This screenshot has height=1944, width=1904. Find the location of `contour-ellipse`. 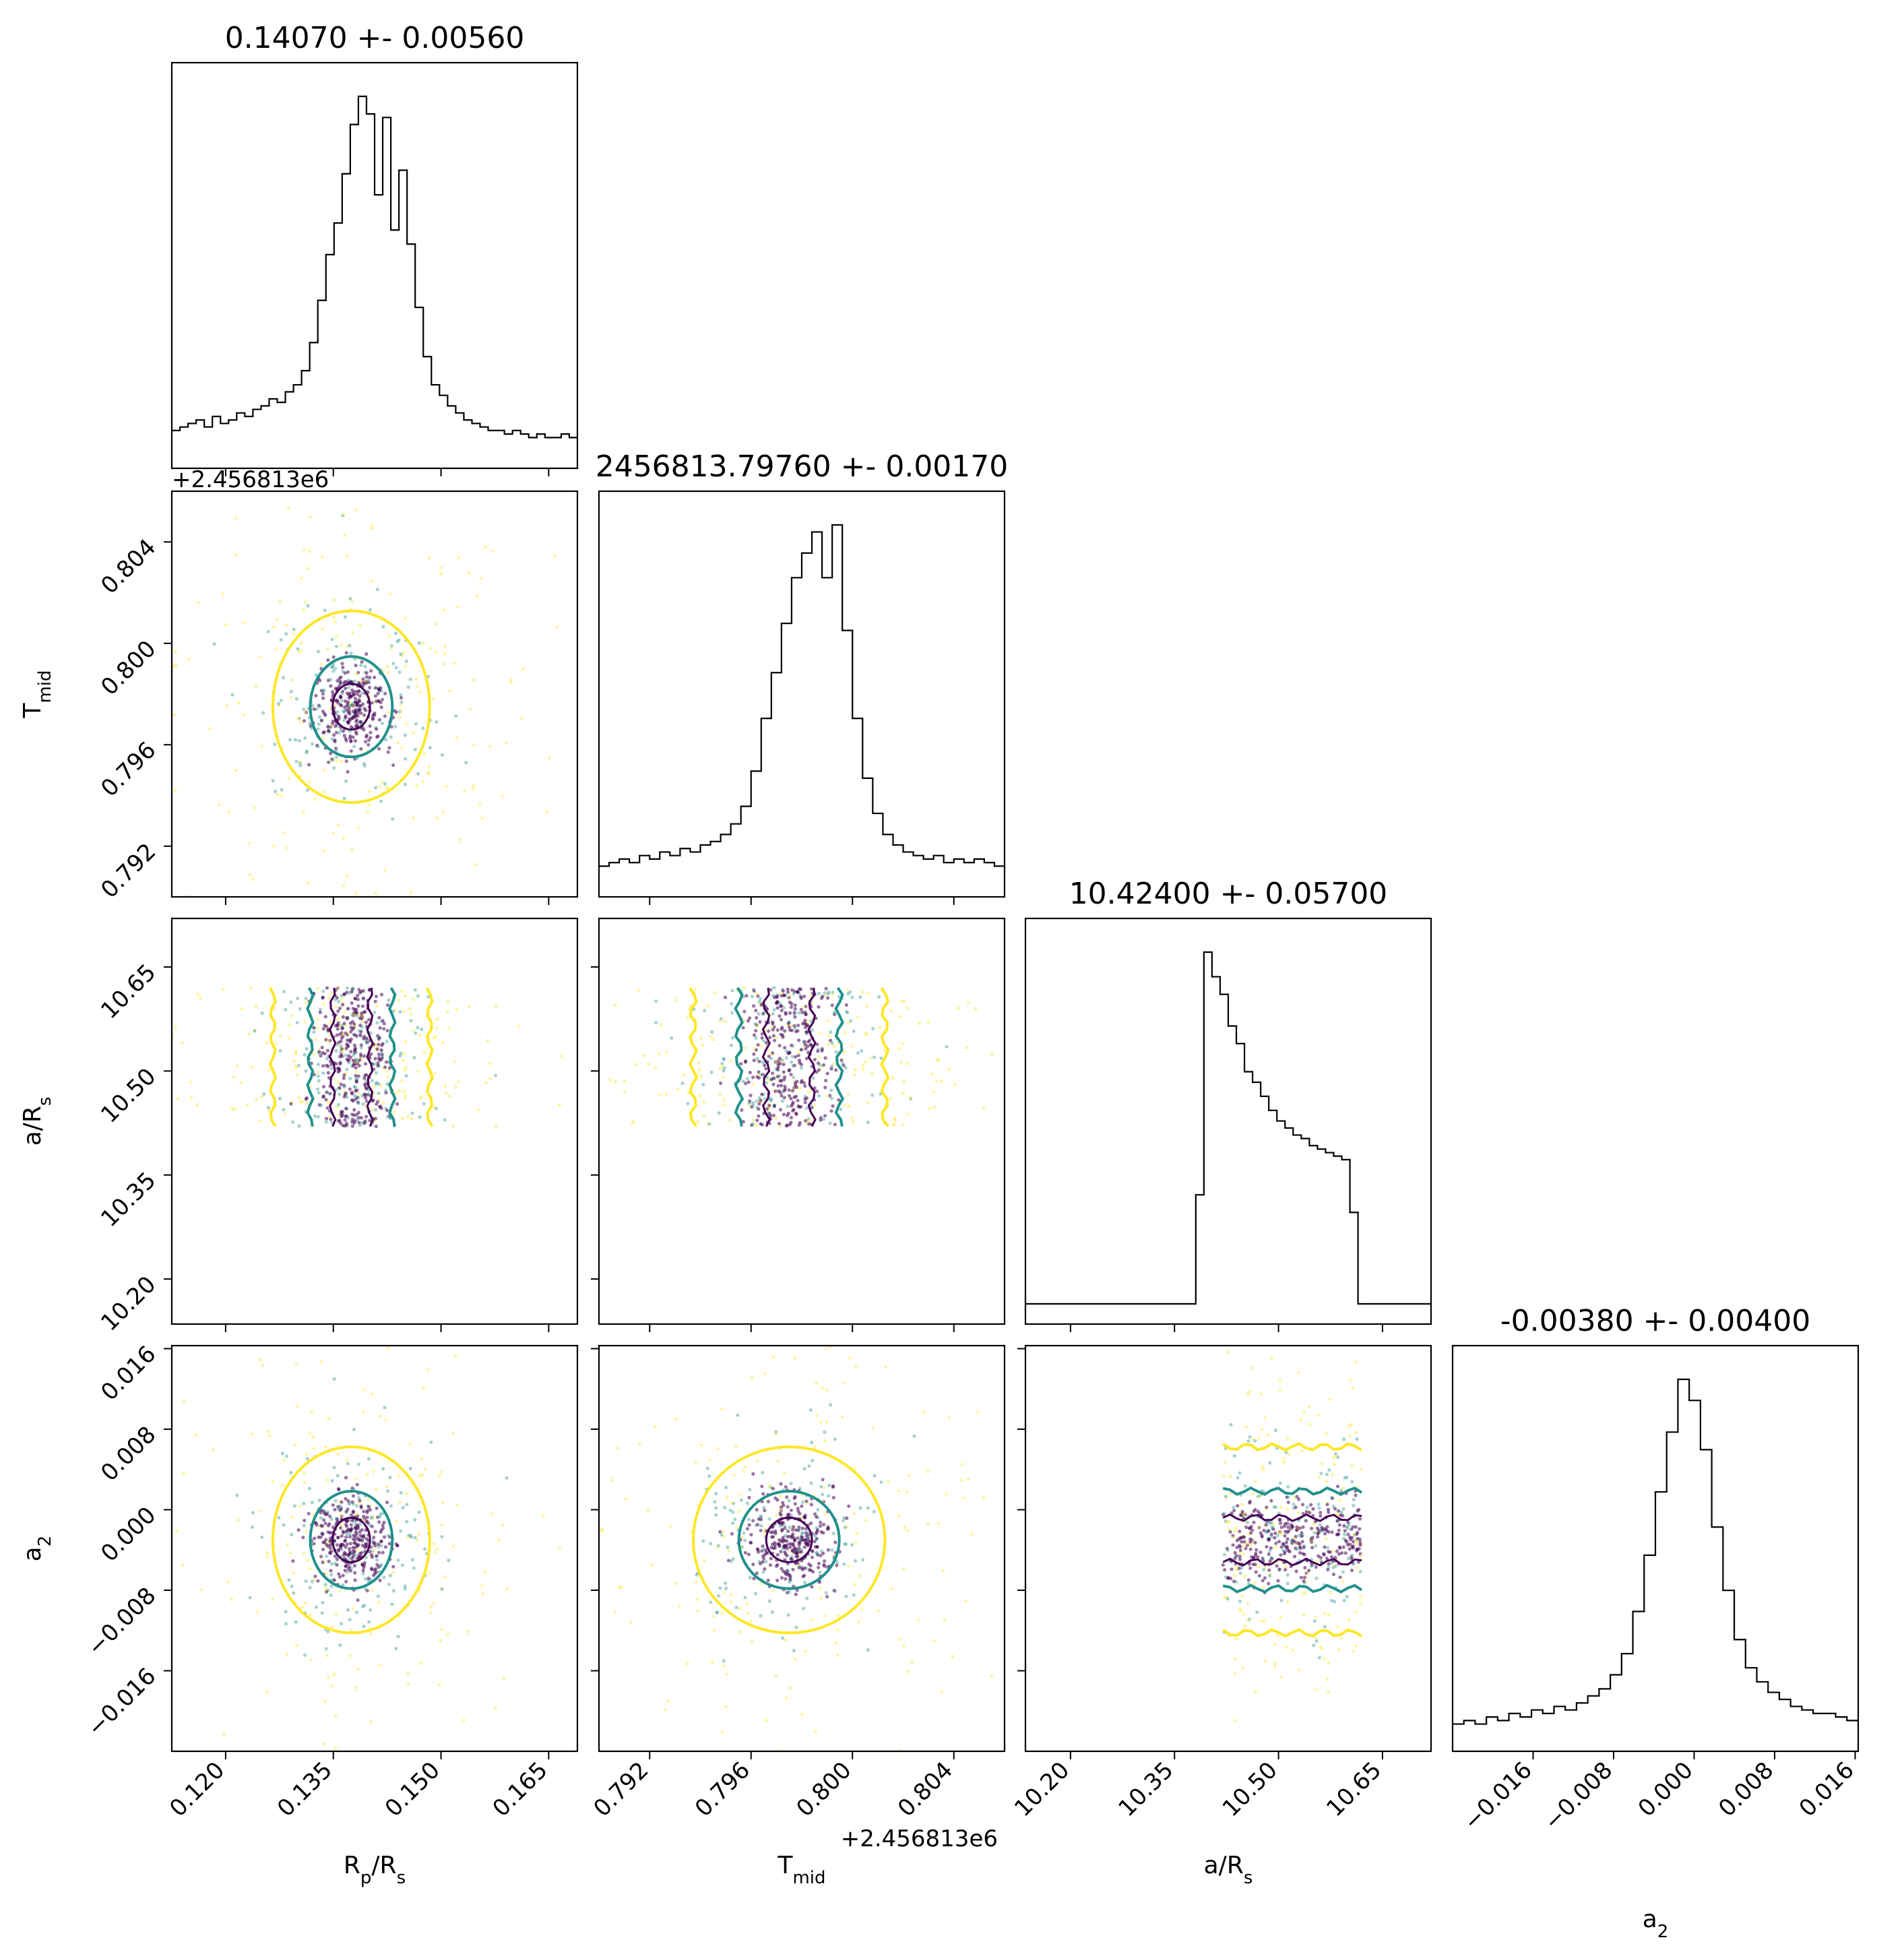

contour-ellipse is located at coordinates (352, 707).